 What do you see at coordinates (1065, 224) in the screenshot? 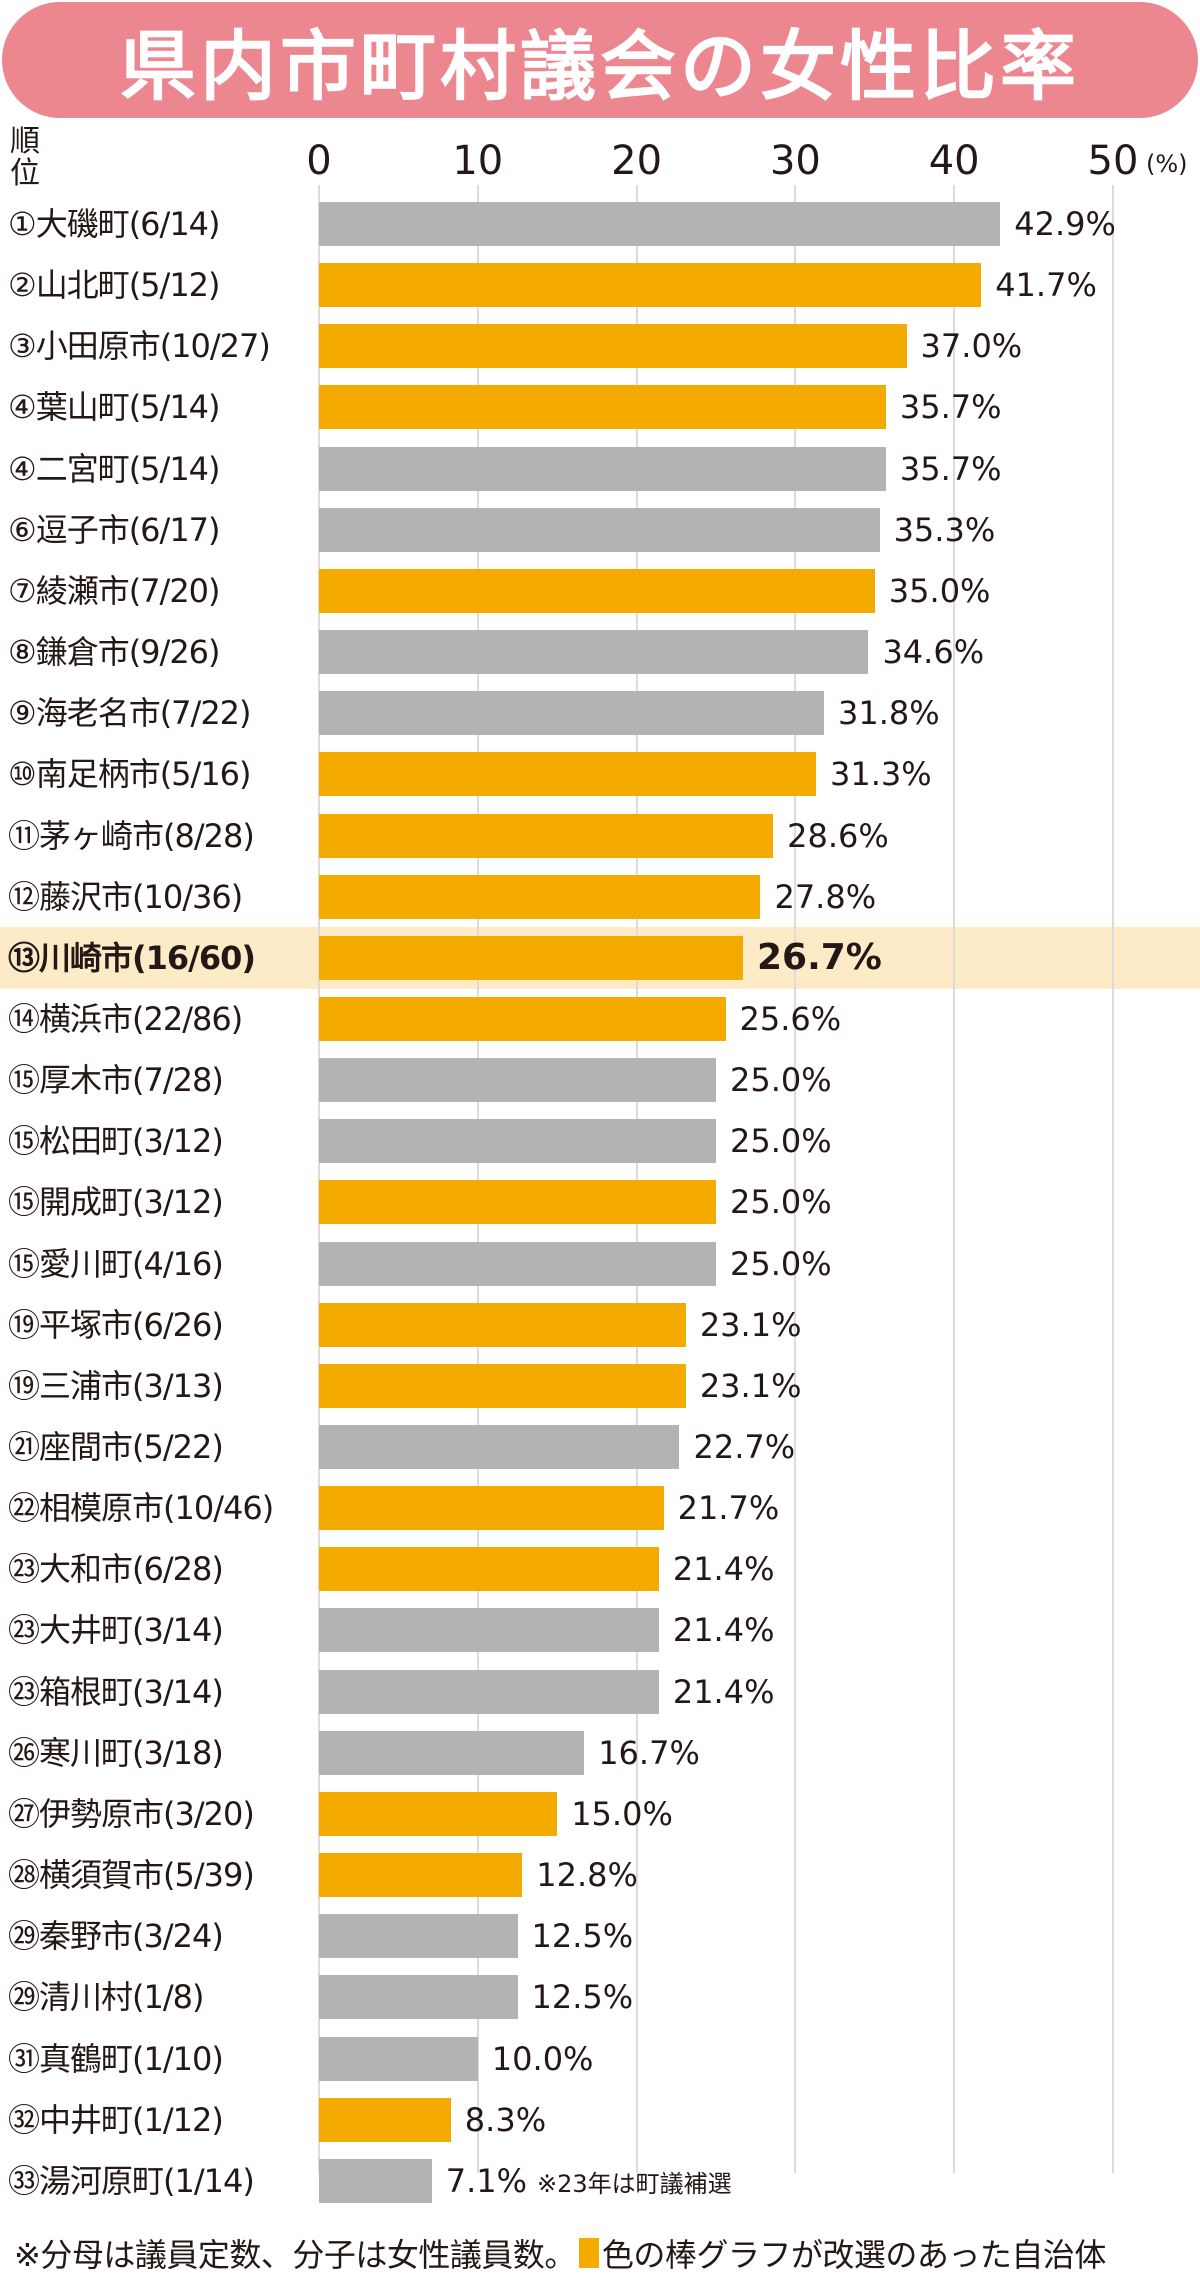
I see `value-label: 42.9%` at bounding box center [1065, 224].